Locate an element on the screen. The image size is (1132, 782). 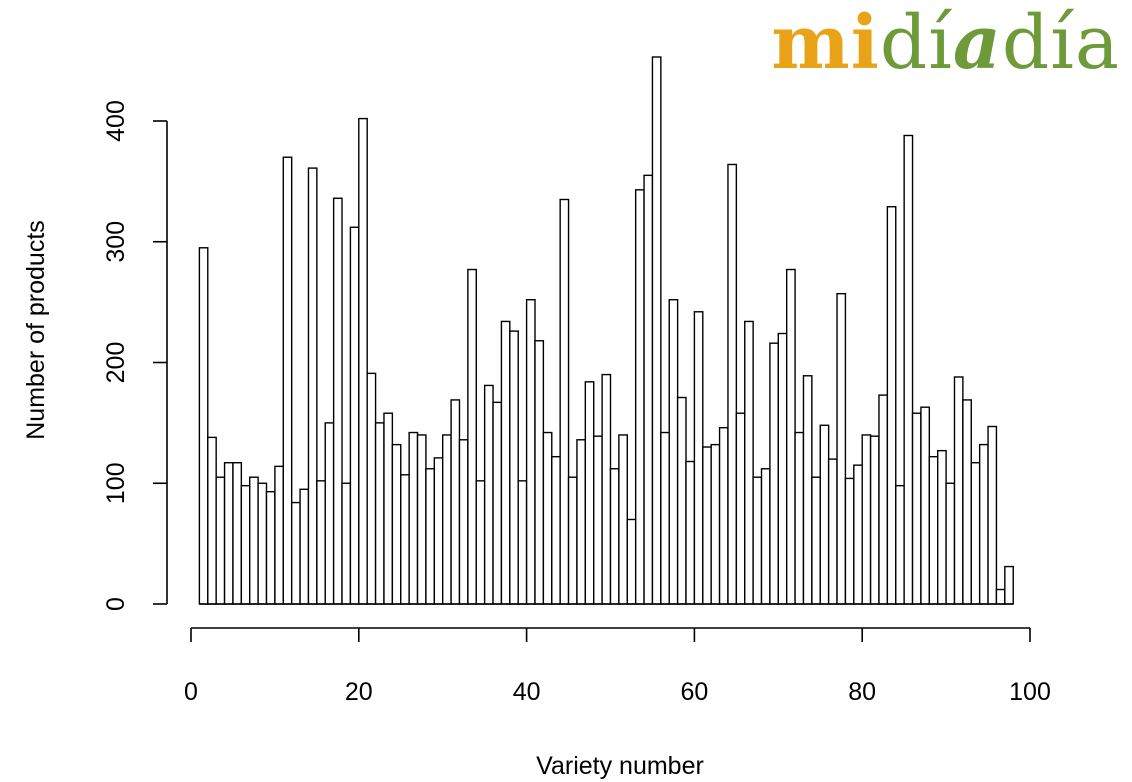
logo-mi-text: mi is located at coordinates (825, 43).